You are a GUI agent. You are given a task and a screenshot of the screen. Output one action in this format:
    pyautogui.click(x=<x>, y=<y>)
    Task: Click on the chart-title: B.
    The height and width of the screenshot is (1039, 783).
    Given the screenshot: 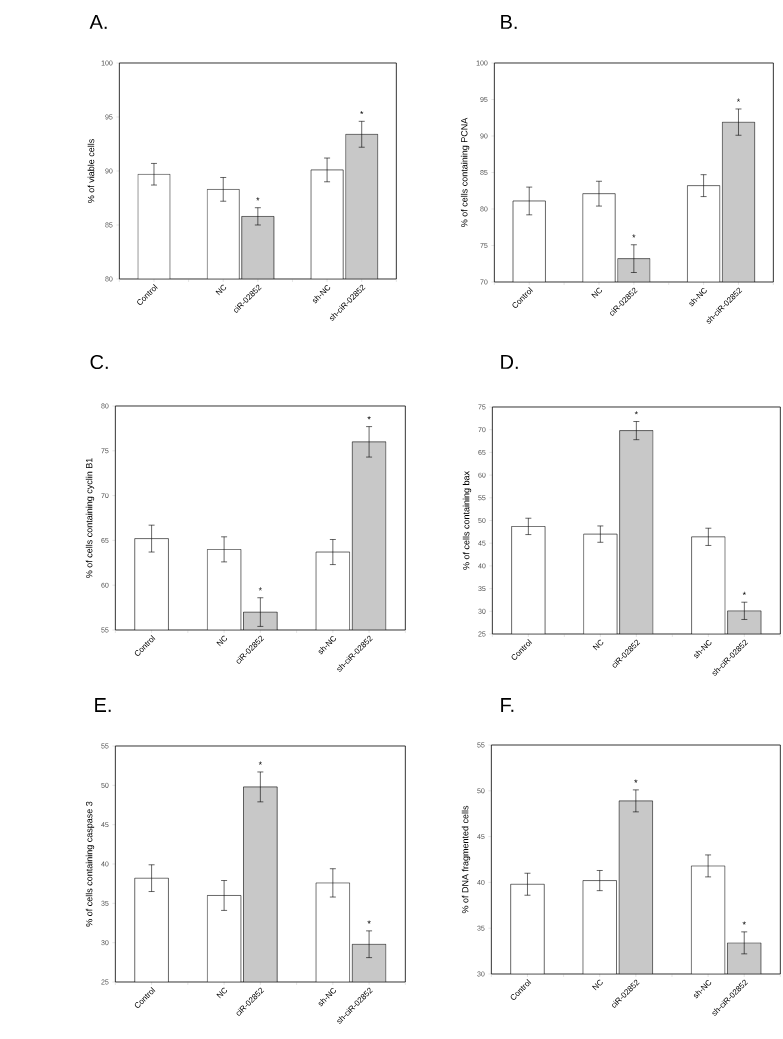 What is the action you would take?
    pyautogui.click(x=509, y=22)
    